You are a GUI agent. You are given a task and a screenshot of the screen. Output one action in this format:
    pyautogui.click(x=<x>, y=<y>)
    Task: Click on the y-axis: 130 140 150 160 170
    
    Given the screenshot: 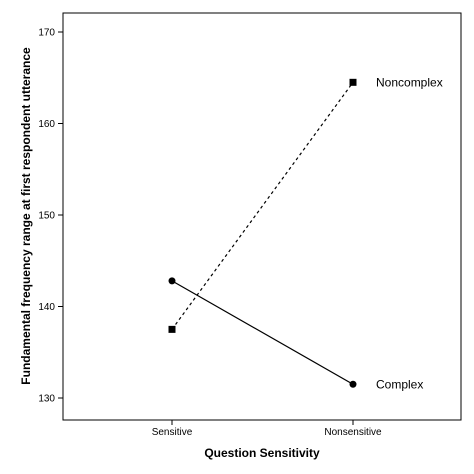 What is the action you would take?
    pyautogui.click(x=50, y=216)
    